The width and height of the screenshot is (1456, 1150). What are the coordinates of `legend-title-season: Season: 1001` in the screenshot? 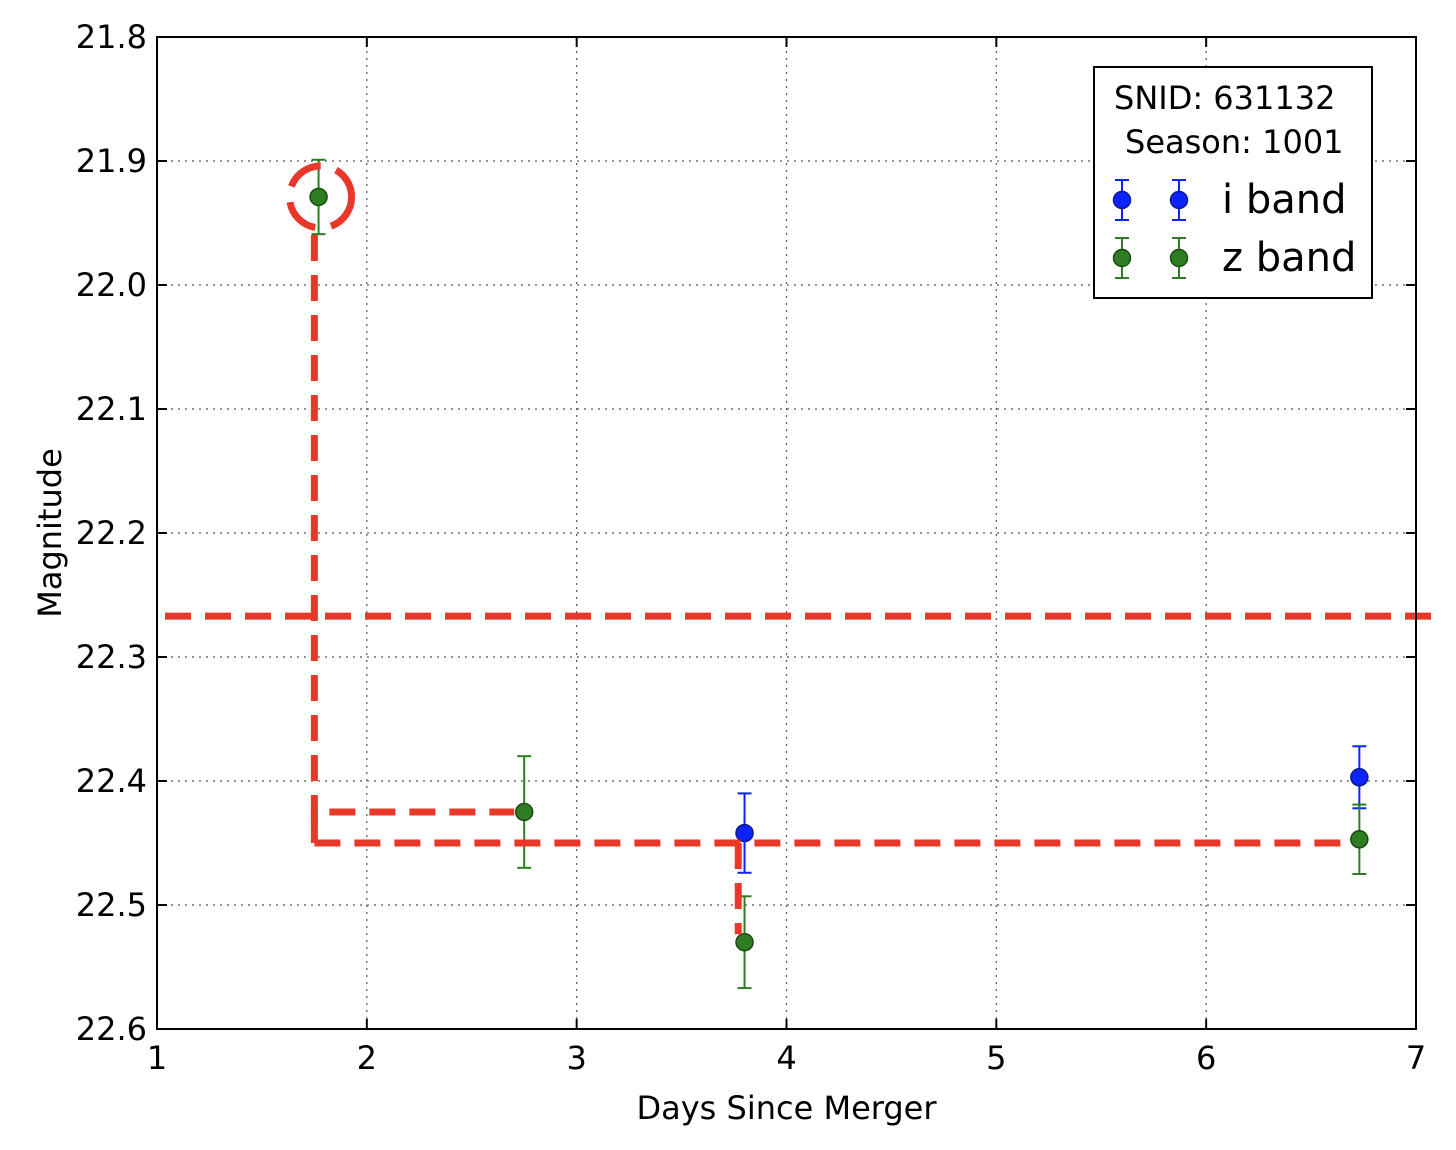 It's located at (1234, 142).